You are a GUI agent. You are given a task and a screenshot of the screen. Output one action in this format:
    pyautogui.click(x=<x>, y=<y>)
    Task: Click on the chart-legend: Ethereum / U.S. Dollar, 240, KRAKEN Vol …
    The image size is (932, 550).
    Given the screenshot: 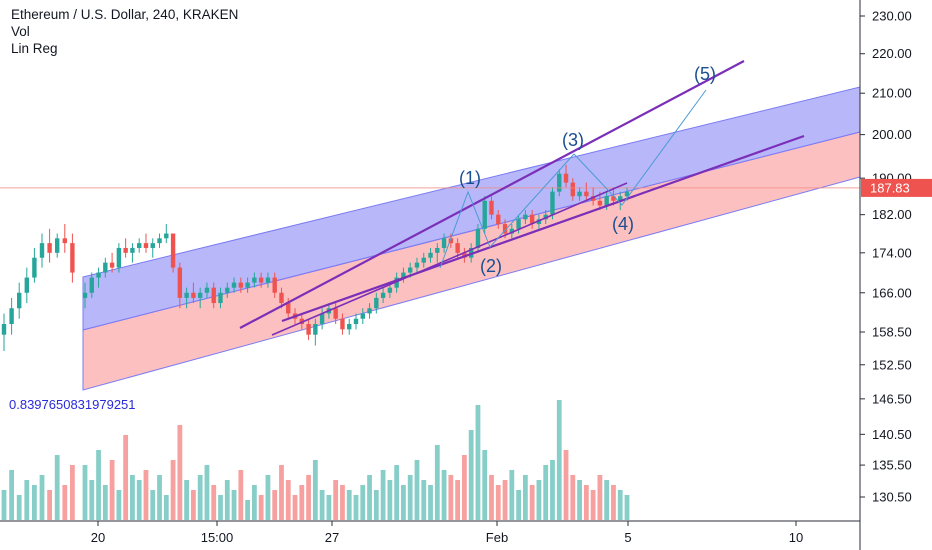 What is the action you would take?
    pyautogui.click(x=124, y=31)
    